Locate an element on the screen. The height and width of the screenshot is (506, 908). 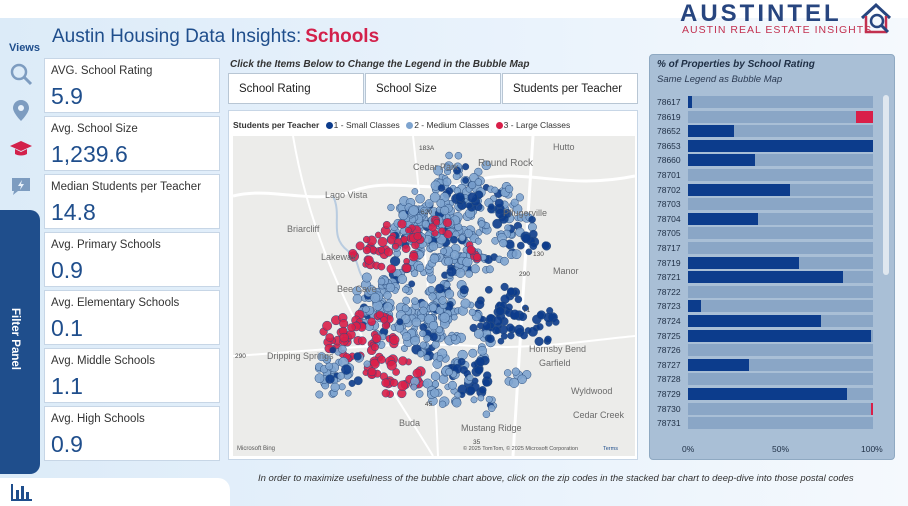
bar-row: 78717 is located at coordinates (770, 248).